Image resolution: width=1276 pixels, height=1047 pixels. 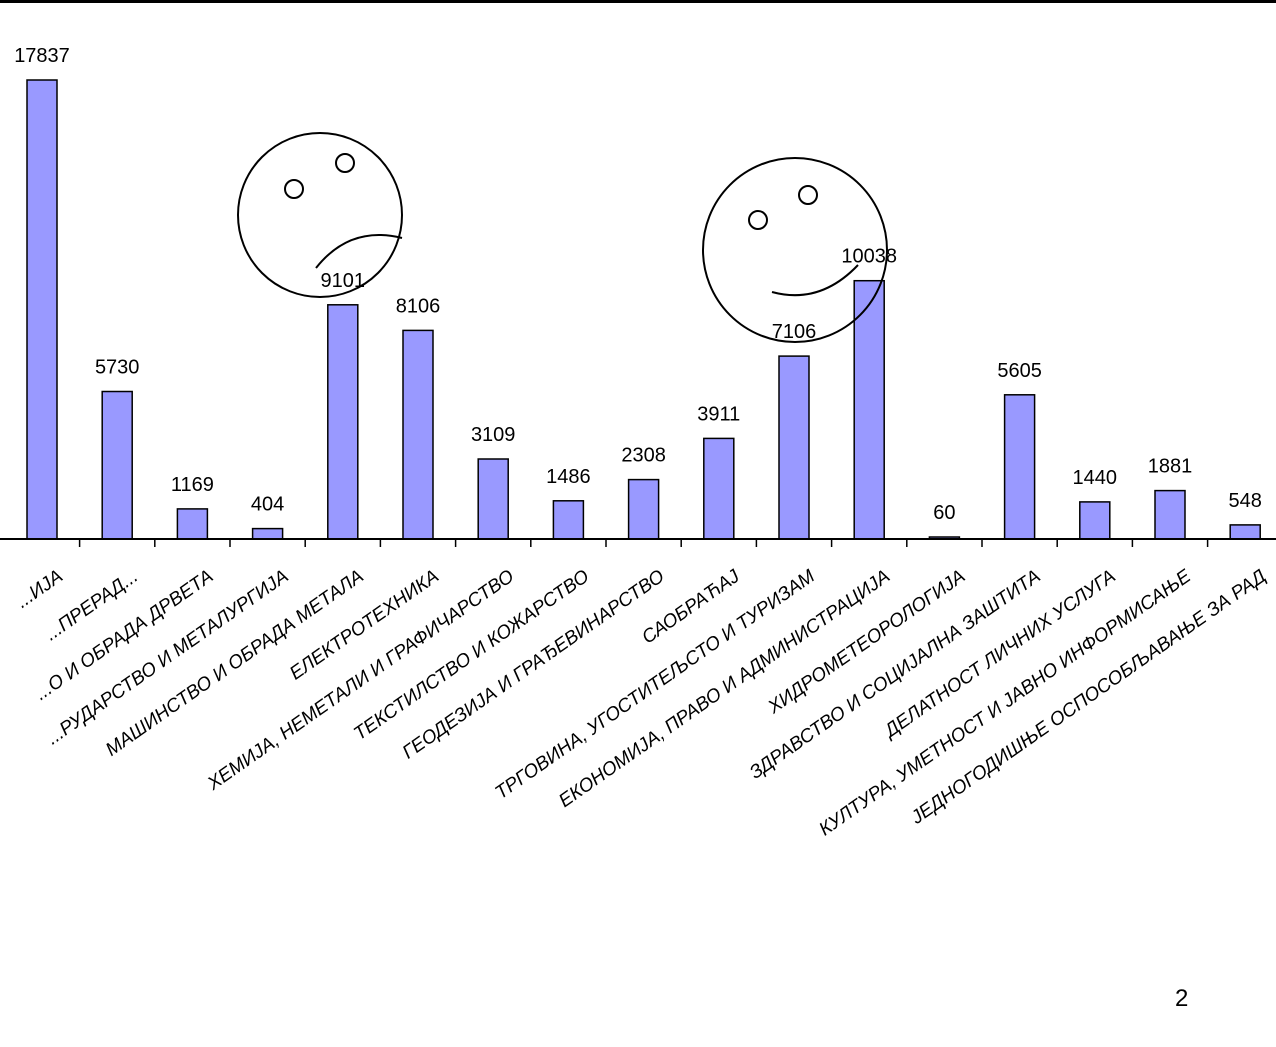 What do you see at coordinates (1095, 478) in the screenshot?
I see `data-label: 1440` at bounding box center [1095, 478].